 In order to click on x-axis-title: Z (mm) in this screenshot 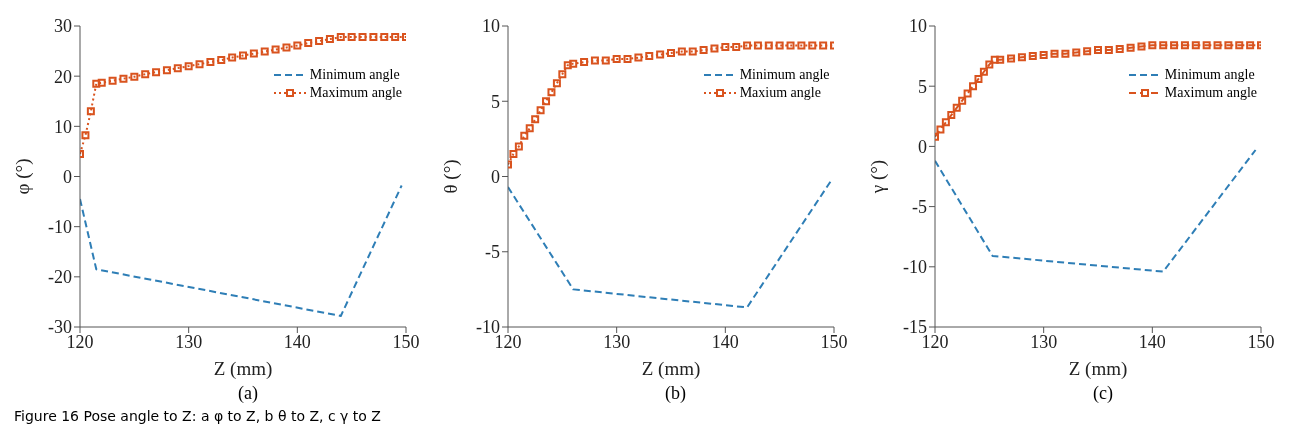, I will do `click(243, 369)`.